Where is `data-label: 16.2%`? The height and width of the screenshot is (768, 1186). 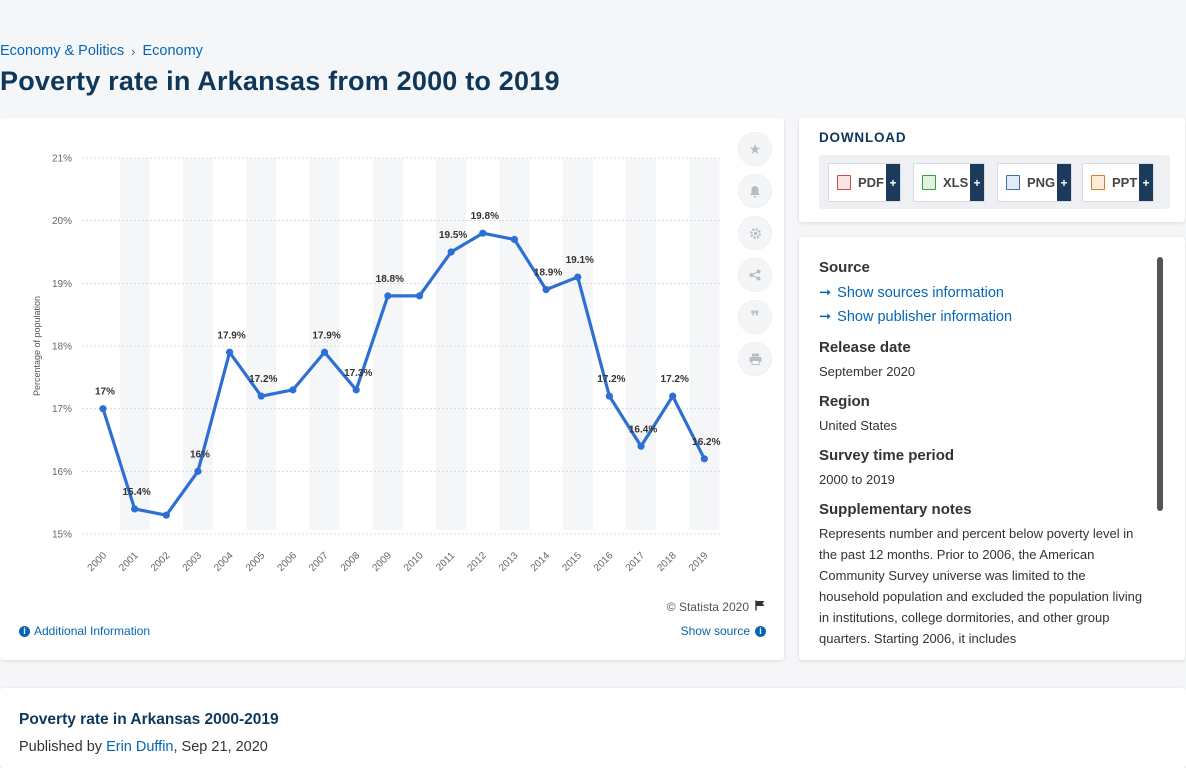 data-label: 16.2% is located at coordinates (706, 442).